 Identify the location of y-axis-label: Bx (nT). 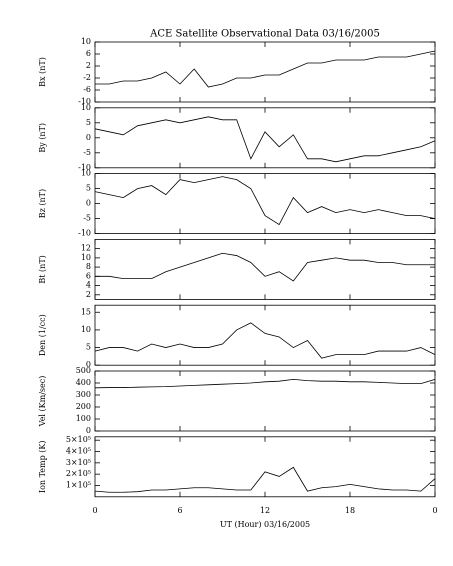
(42, 72).